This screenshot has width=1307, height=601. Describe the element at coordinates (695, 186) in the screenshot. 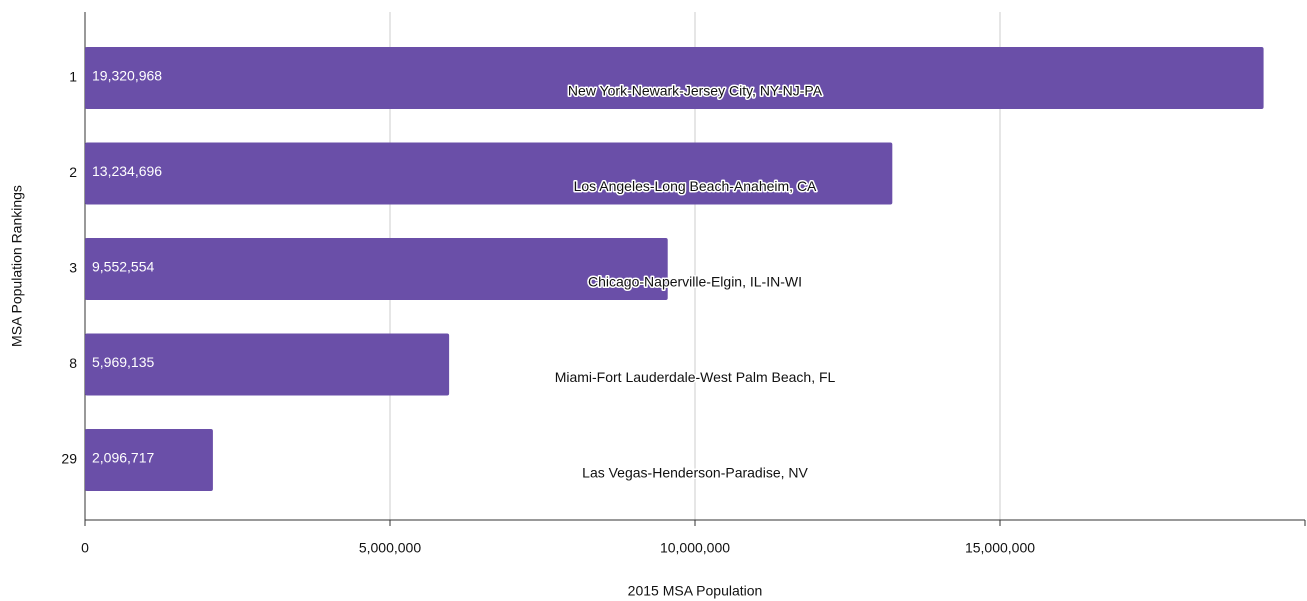

I see `annotation: Los Angeles-Long Beach-Anaheim, CA` at that location.